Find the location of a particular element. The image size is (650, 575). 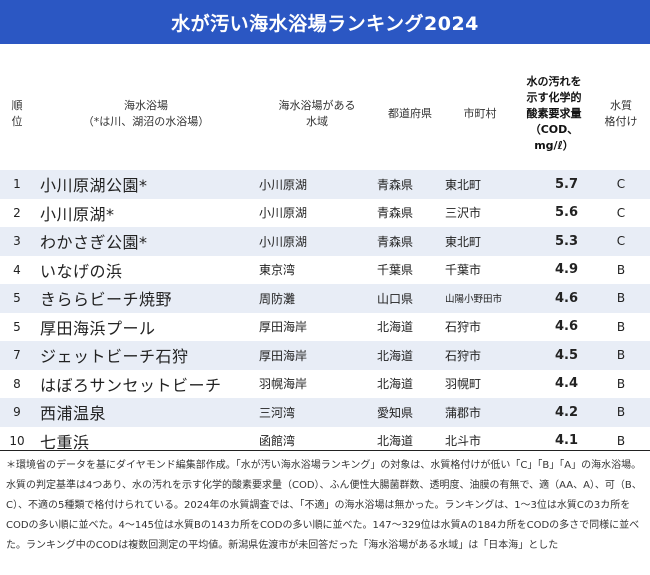

beach-name-cell: 西浦温泉 is located at coordinates (73, 414).